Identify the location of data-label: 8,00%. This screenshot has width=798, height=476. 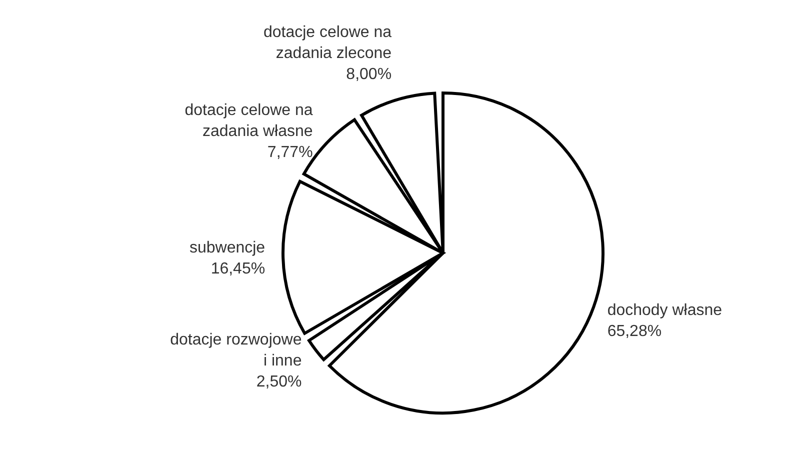
(369, 74).